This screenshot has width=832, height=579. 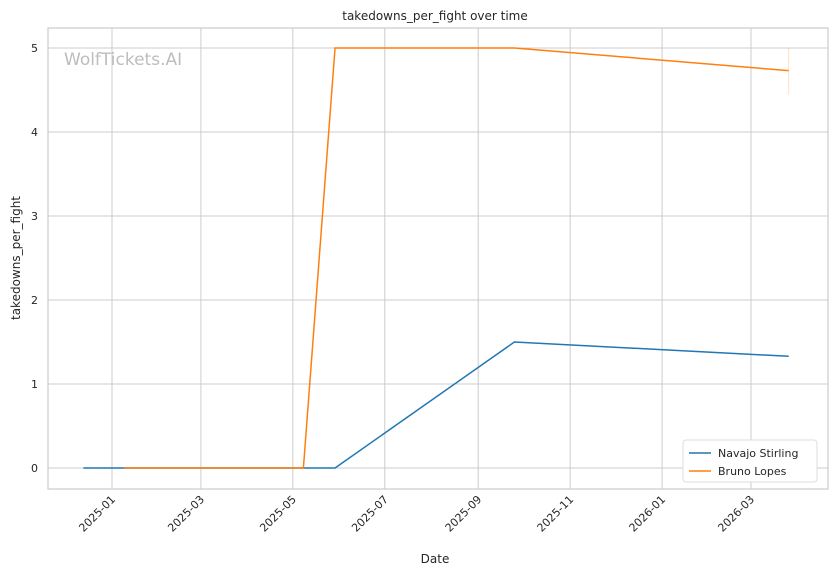 What do you see at coordinates (648, 514) in the screenshot?
I see `x-tick-label: 2026-01` at bounding box center [648, 514].